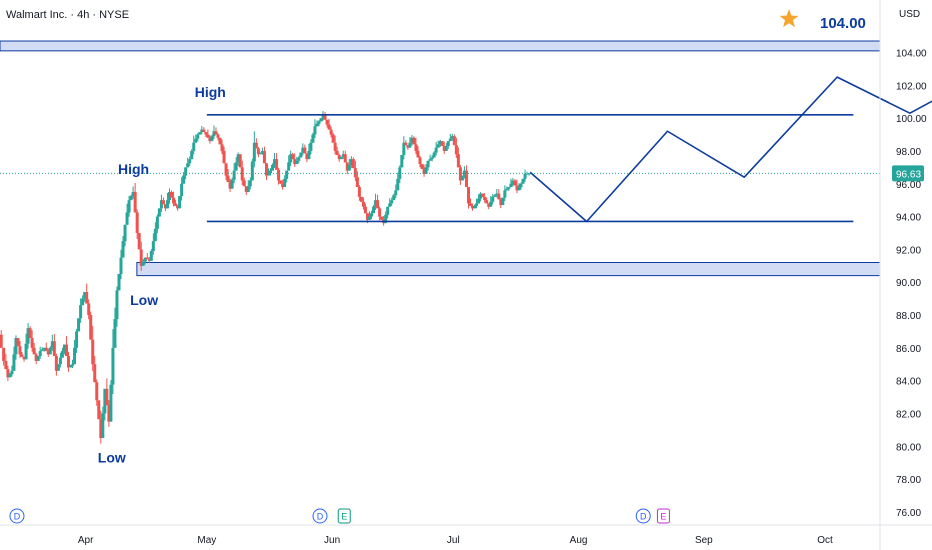 The width and height of the screenshot is (932, 550). I want to click on price-tick-label: 104.00, so click(911, 54).